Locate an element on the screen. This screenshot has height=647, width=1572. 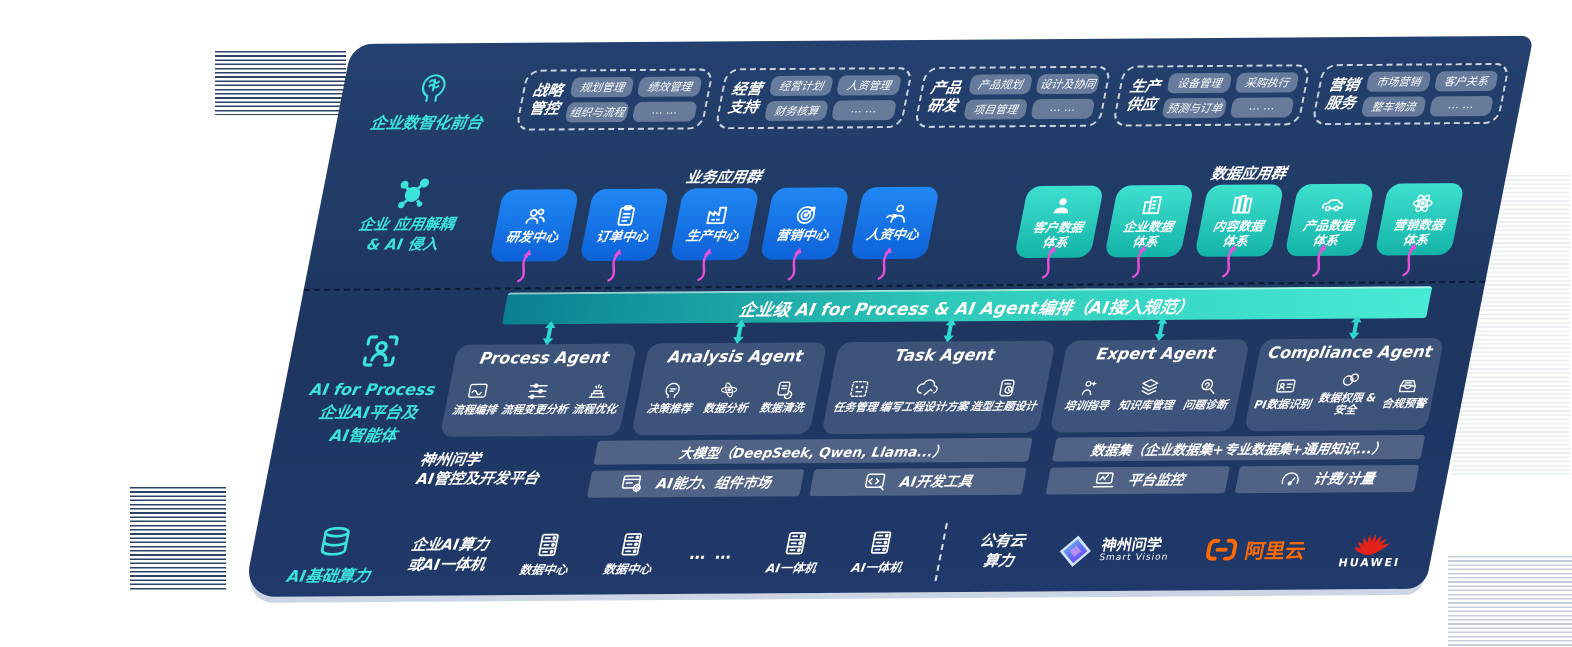
application-layer: 企业 应用解耦 & AI 侵入 业务应用群 研发中心 is located at coordinates (909, 212).